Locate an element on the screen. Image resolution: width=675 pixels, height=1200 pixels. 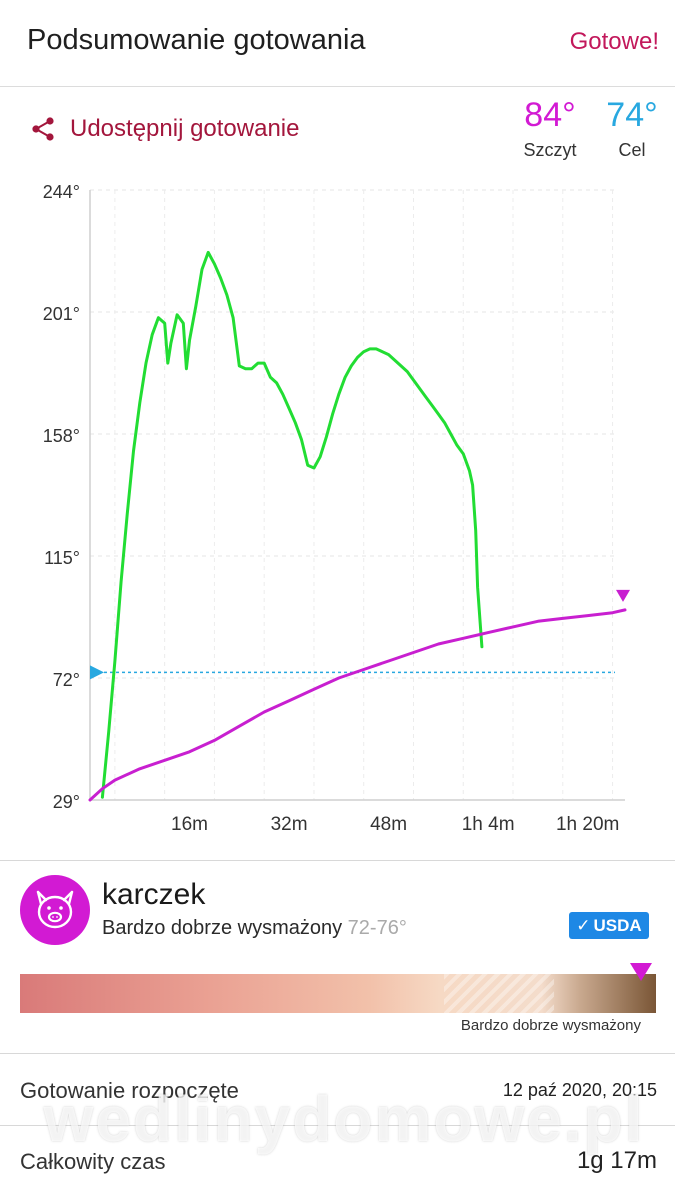
doneness-text: Bardzo dobrze wysmażony 72-76° is located at coordinates (254, 928).